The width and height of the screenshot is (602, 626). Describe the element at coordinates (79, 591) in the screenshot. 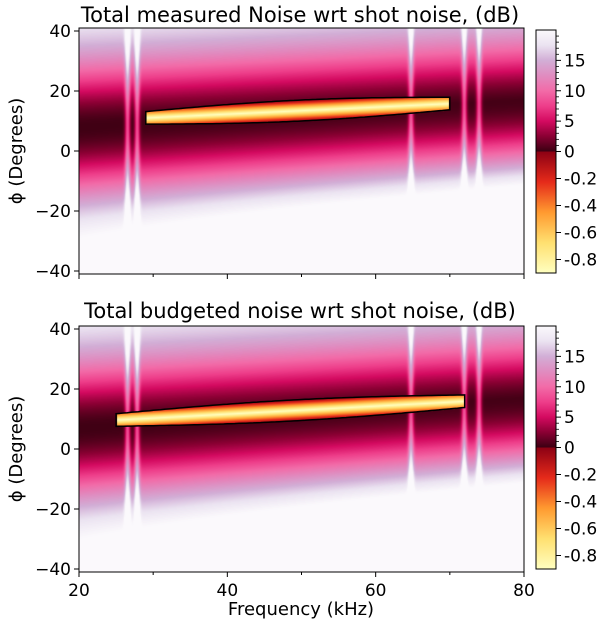

I see `x-tick-label: 20` at that location.